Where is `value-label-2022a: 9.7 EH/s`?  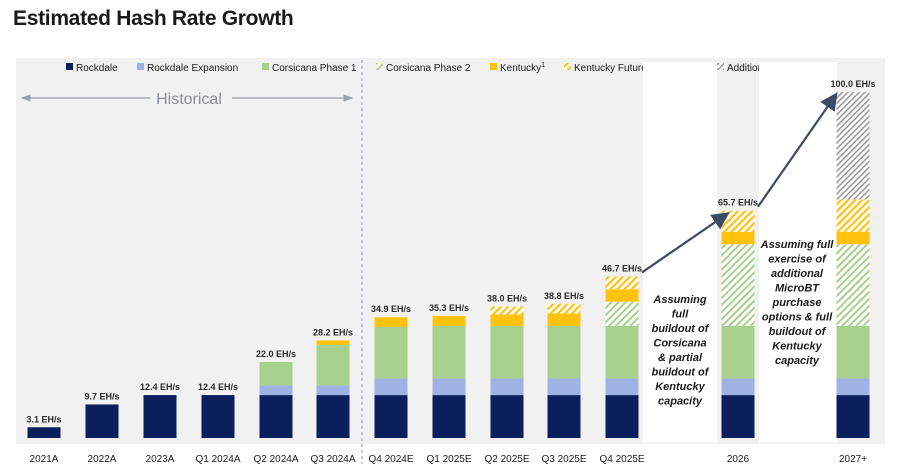
value-label-2022a: 9.7 EH/s is located at coordinates (101, 396).